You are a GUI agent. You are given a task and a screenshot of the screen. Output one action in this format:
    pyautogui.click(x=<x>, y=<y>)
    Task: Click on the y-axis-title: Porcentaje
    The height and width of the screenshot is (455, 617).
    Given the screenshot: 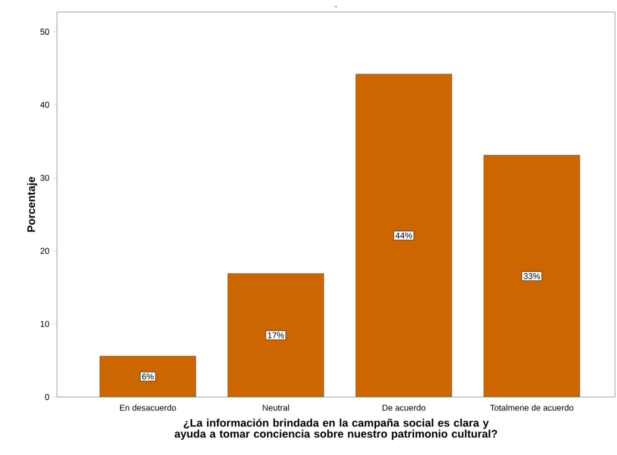 What is the action you would take?
    pyautogui.click(x=32, y=204)
    